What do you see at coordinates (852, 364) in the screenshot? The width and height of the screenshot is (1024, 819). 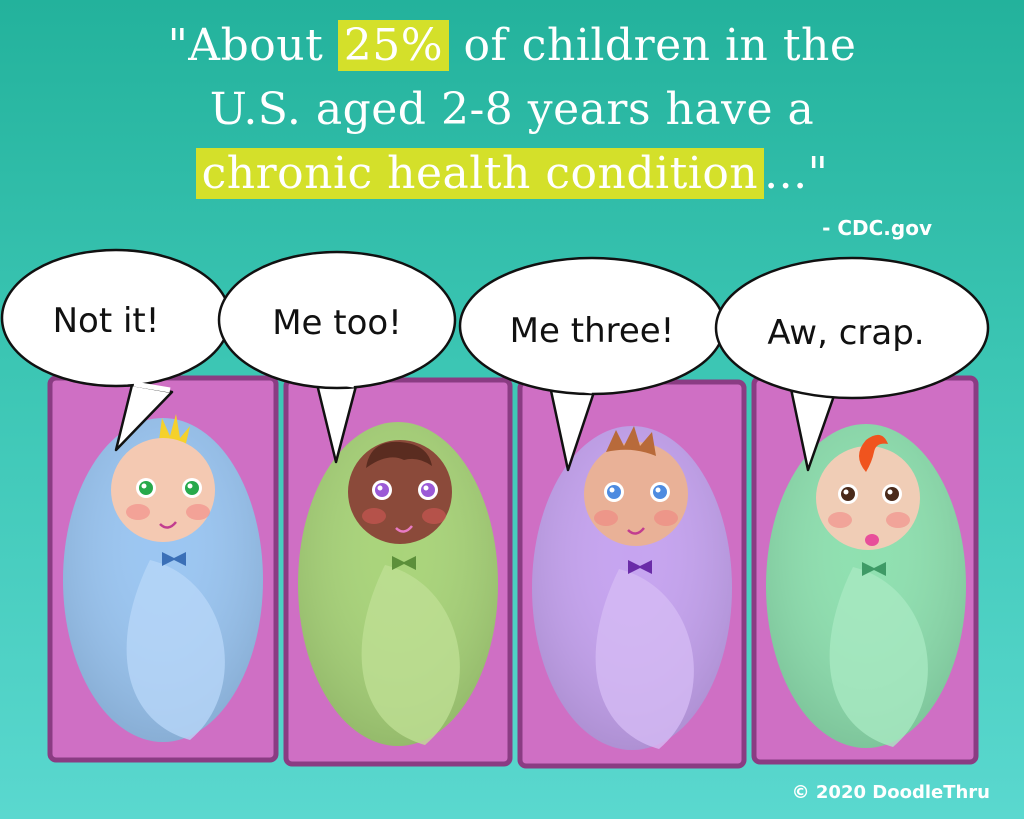 I see `speech-bubble-4: Aw, crap.` at bounding box center [852, 364].